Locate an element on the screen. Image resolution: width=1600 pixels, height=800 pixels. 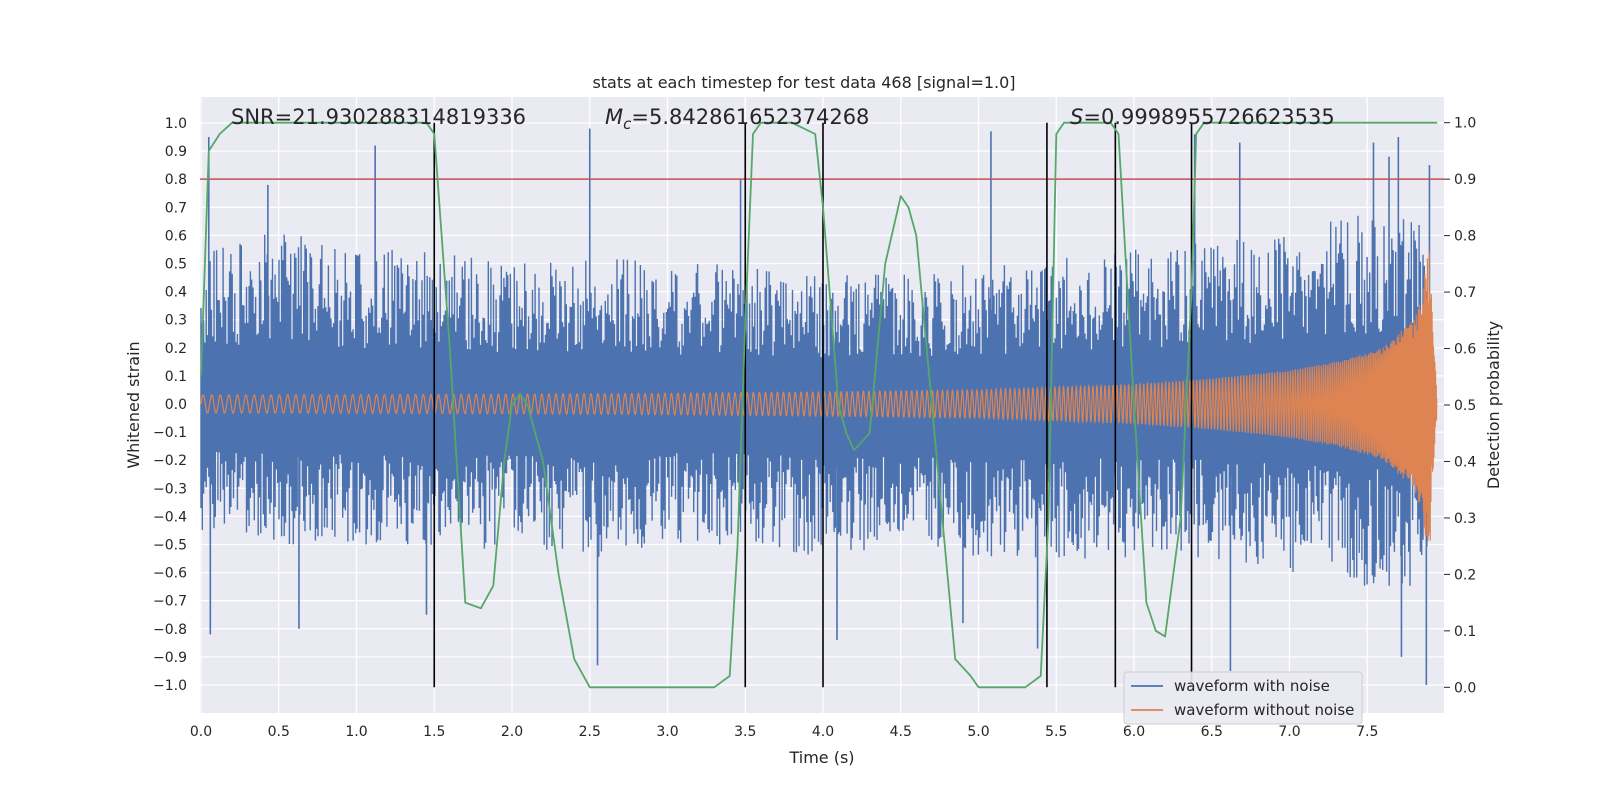
y2-tick-label: 0.2 is located at coordinates (1465, 575).